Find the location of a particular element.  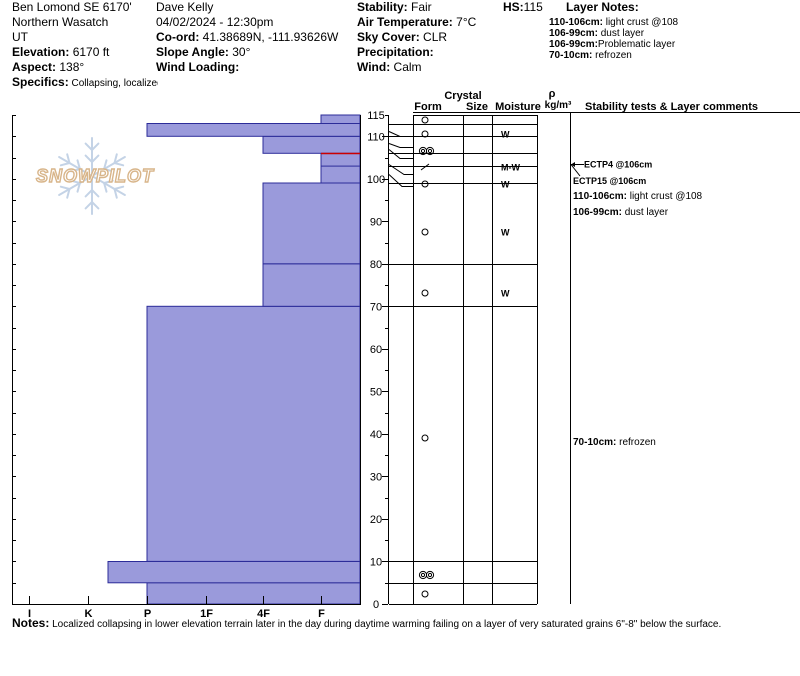

hardness-tick-label: F is located at coordinates (321, 614).